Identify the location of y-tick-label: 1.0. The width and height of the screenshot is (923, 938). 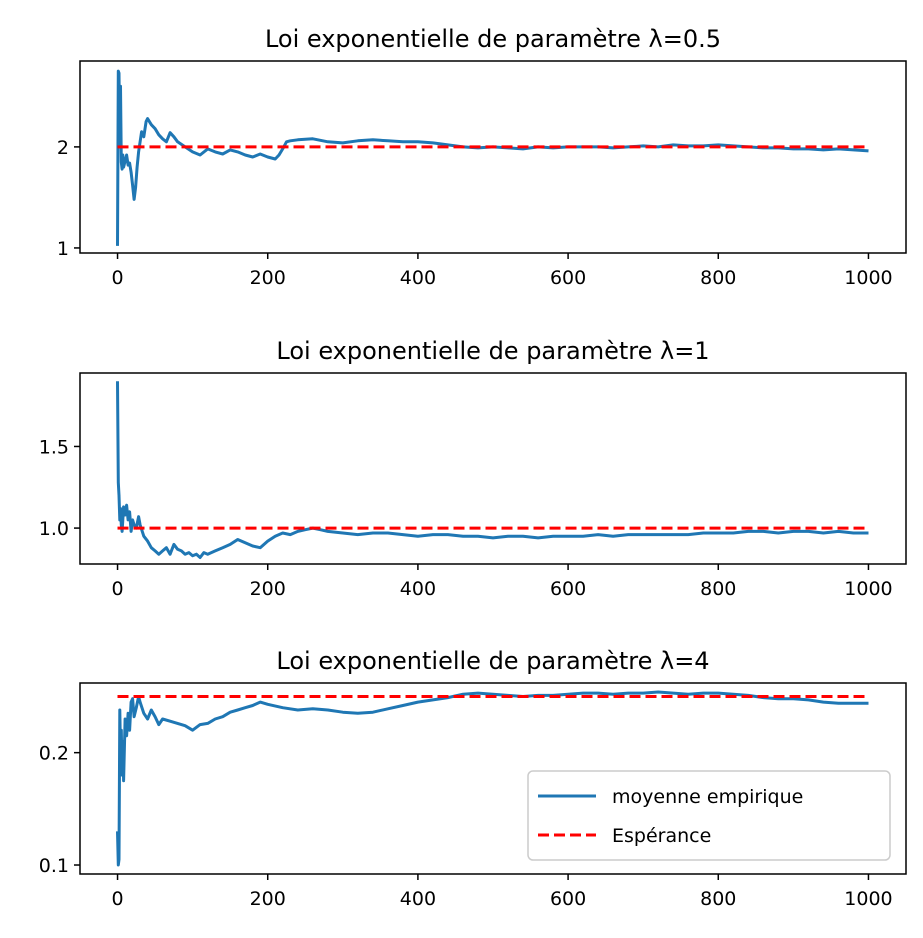
(54, 529).